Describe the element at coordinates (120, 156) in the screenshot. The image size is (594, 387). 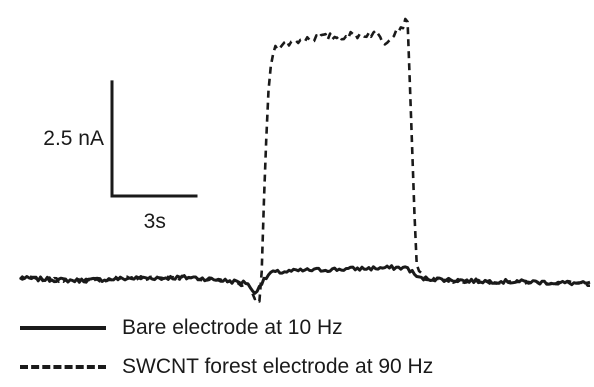
I see `scale-bar: 2.5 nA 3s` at that location.